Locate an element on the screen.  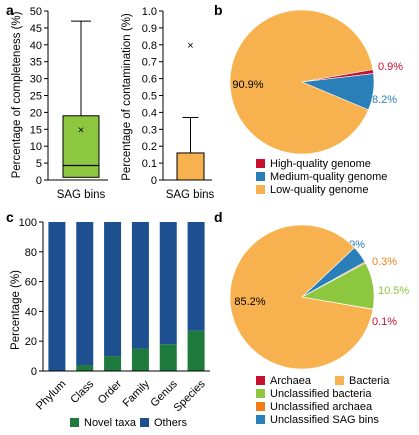
a1-mean-marker: × is located at coordinates (81, 130).